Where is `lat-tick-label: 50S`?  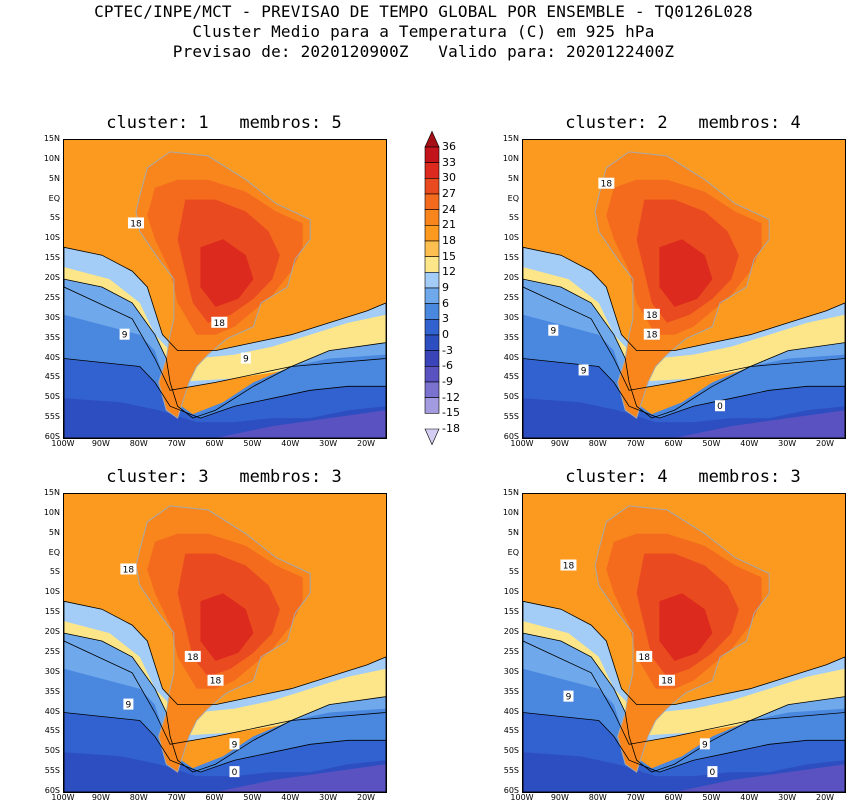 lat-tick-label: 50S is located at coordinates (52, 397).